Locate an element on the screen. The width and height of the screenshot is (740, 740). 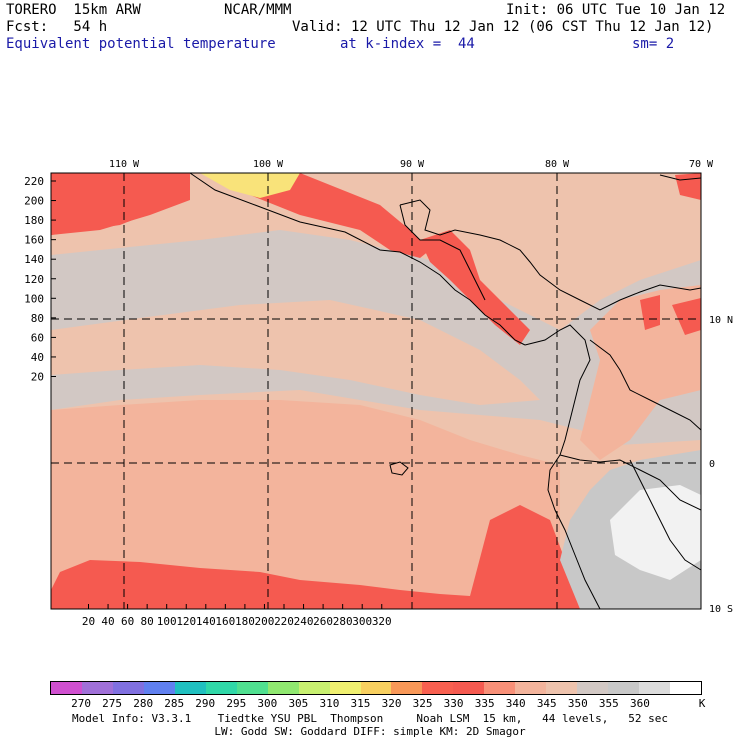
colorbar-label: 315 is located at coordinates (360, 703).